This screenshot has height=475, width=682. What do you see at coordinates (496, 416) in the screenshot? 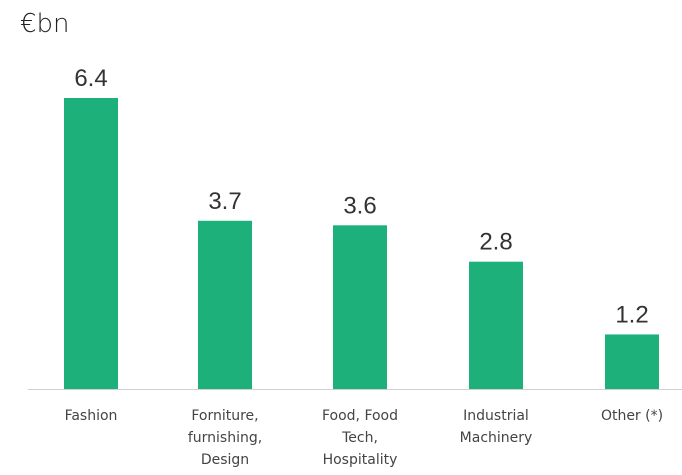
I see `category-label-4-line-1: Industrial` at bounding box center [496, 416].